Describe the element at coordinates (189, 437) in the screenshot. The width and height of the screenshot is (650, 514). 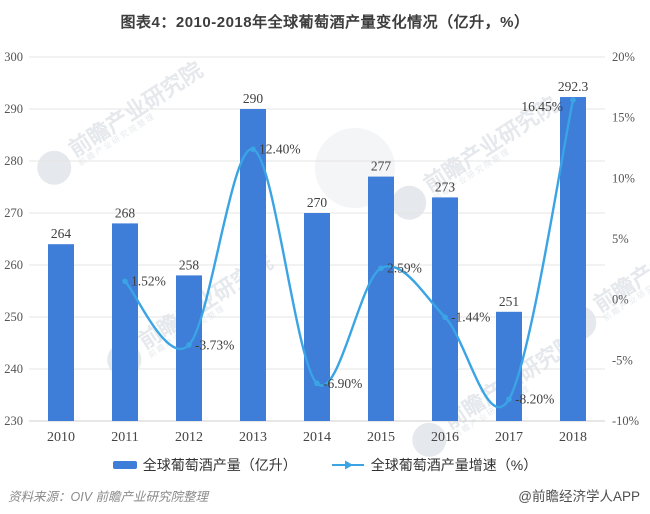
I see `x-tick-label: 2012` at that location.